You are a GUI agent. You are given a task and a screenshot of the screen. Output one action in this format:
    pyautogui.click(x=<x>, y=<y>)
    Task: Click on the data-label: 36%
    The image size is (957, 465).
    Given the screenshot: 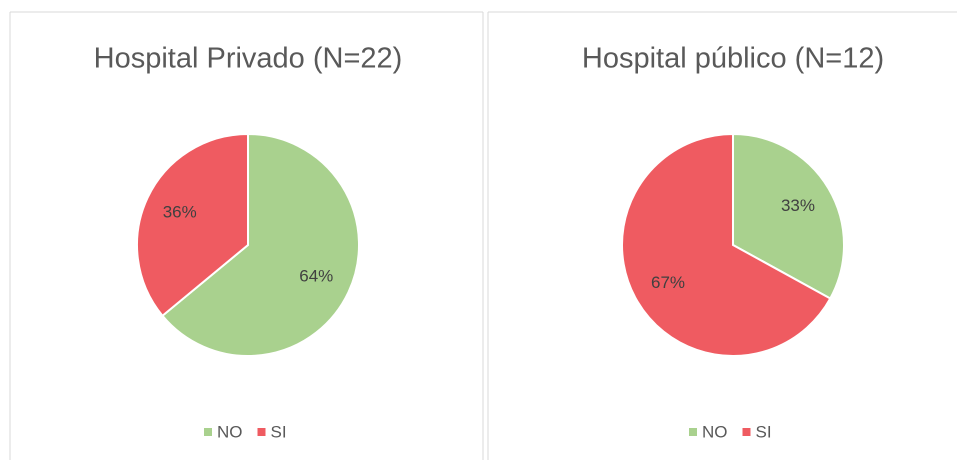 What is the action you would take?
    pyautogui.click(x=180, y=211)
    